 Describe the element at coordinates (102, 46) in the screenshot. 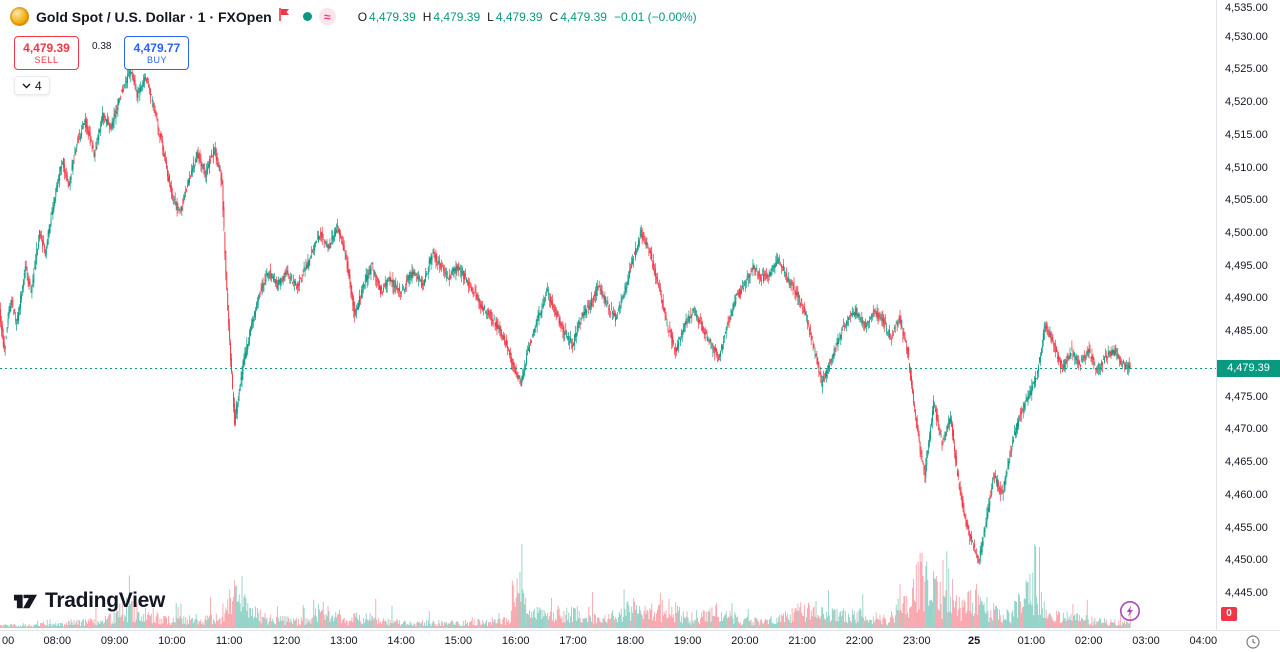

I see `spread-value: 0.38` at that location.